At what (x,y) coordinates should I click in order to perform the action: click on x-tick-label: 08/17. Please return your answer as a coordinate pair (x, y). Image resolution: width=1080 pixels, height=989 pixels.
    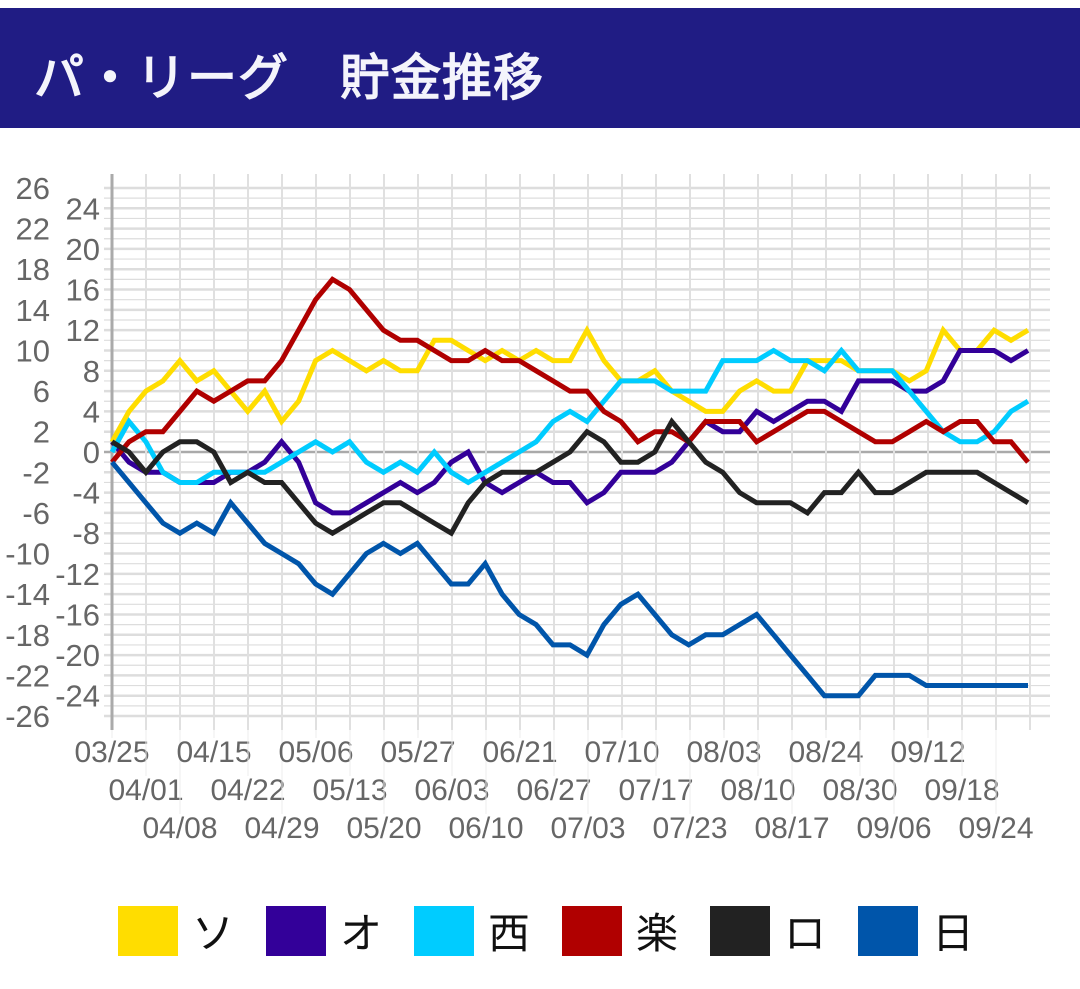
    Looking at the image, I should click on (791, 828).